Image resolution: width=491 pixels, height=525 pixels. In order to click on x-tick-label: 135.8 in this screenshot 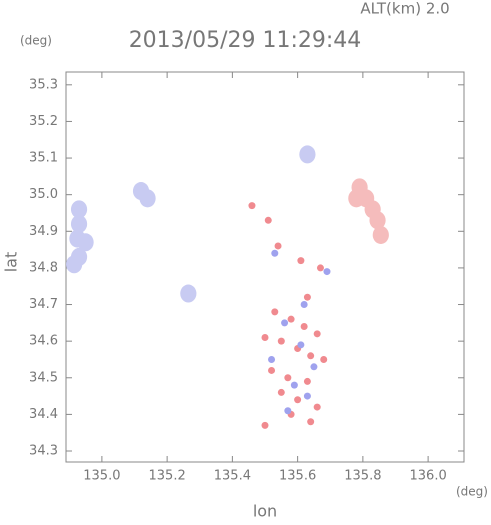, I will do `click(362, 476)`.